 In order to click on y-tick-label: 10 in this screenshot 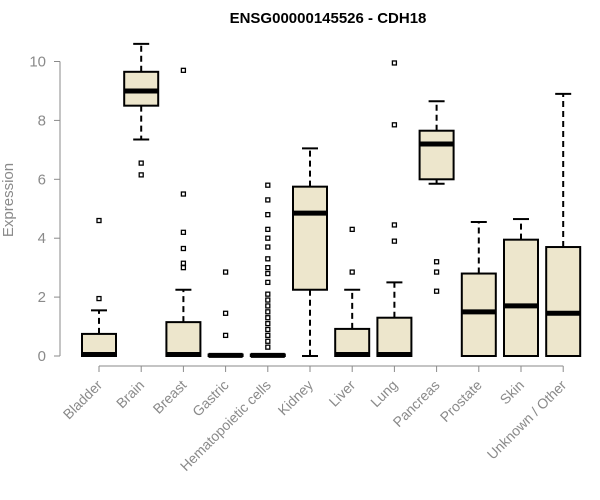, I will do `click(37, 62)`.